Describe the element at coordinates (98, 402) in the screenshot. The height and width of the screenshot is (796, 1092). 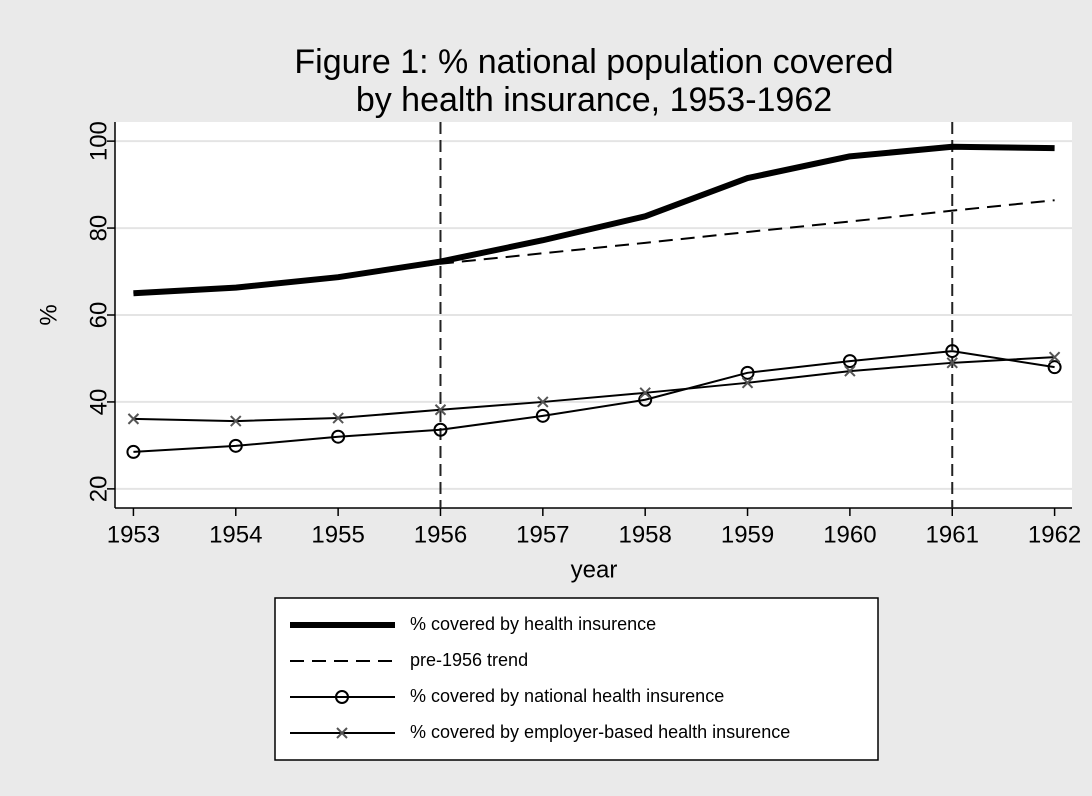
I see `y-tick-label: 40` at that location.